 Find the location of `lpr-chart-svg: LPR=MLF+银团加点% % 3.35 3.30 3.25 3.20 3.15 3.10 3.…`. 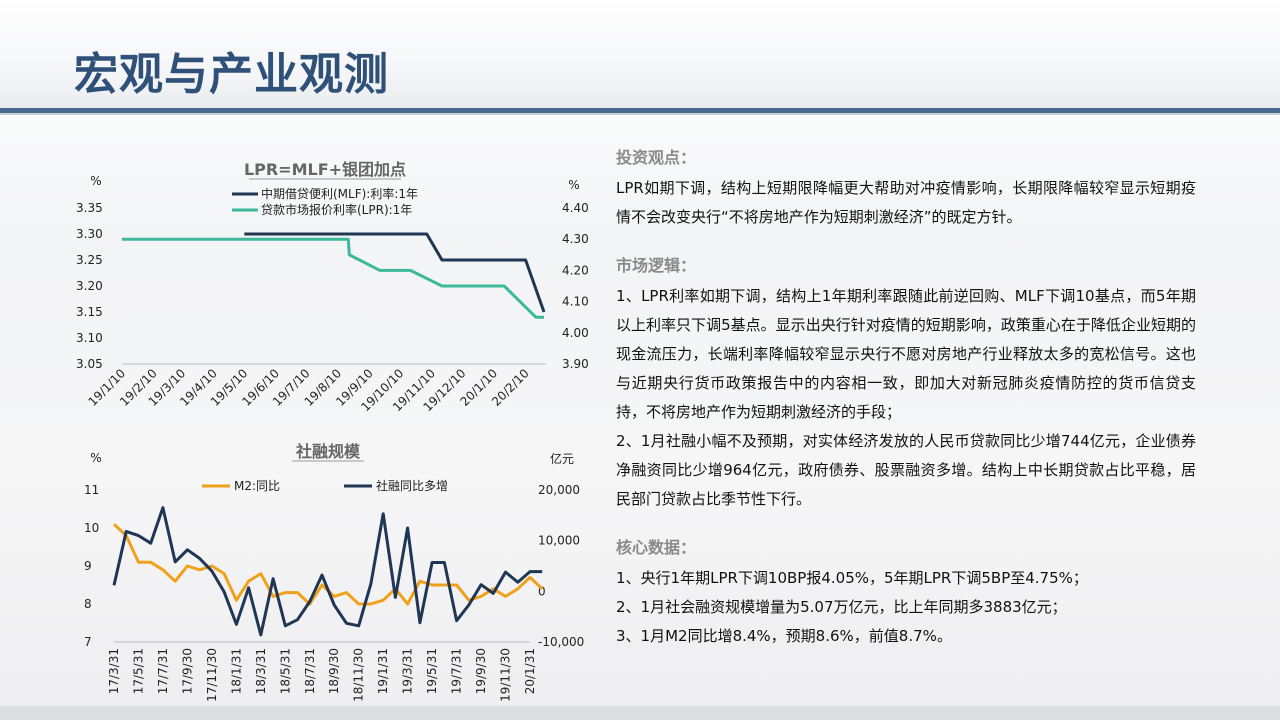

lpr-chart-svg: LPR=MLF+银团加点% % 3.35 3.30 3.25 3.20 3.15 3.10 3.… is located at coordinates (332, 287).